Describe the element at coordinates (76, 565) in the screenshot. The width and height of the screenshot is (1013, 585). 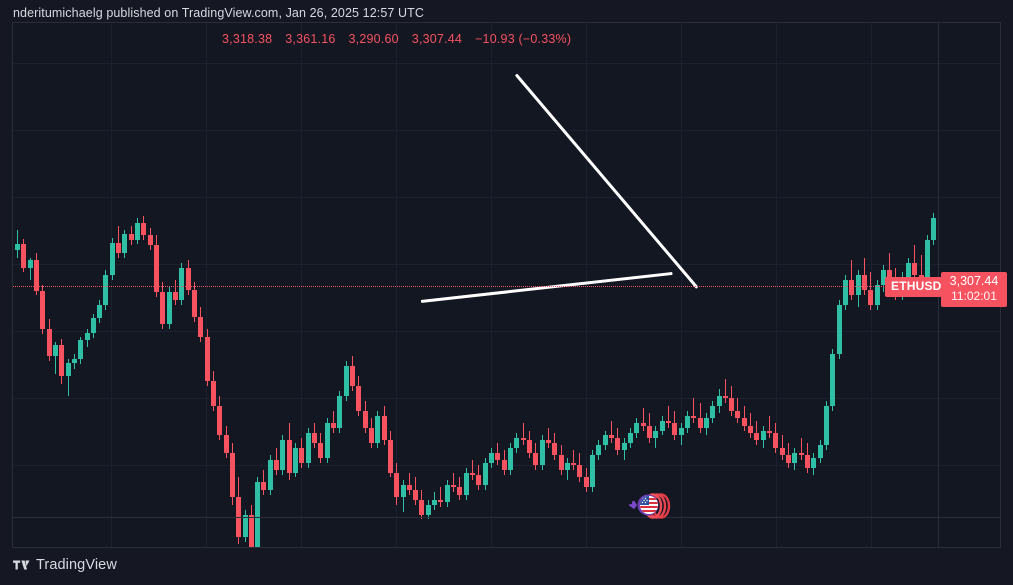
I see `tradingview-wordmark: TradingView` at that location.